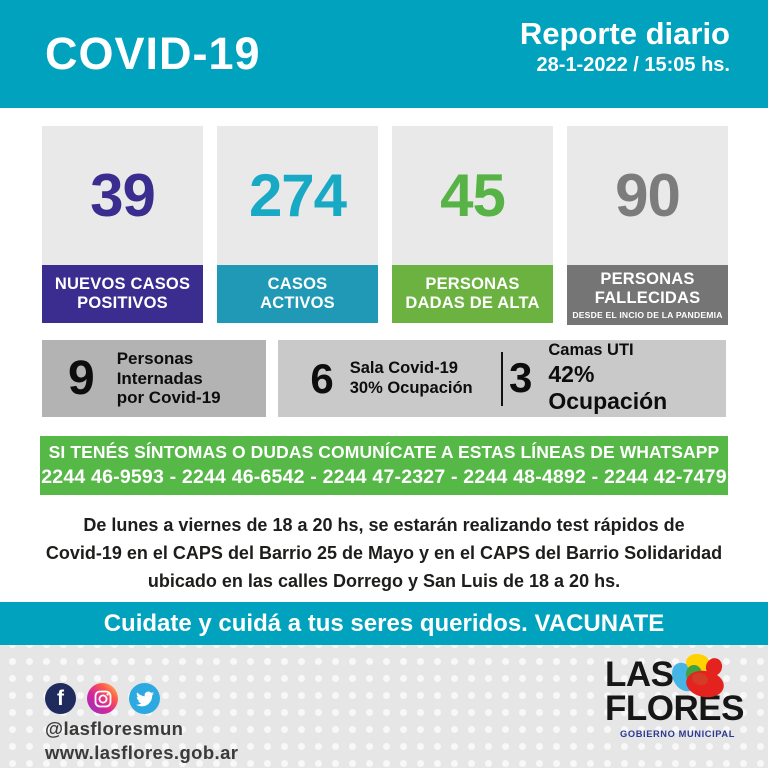  I want to click on stat-value: 274, so click(297, 195).